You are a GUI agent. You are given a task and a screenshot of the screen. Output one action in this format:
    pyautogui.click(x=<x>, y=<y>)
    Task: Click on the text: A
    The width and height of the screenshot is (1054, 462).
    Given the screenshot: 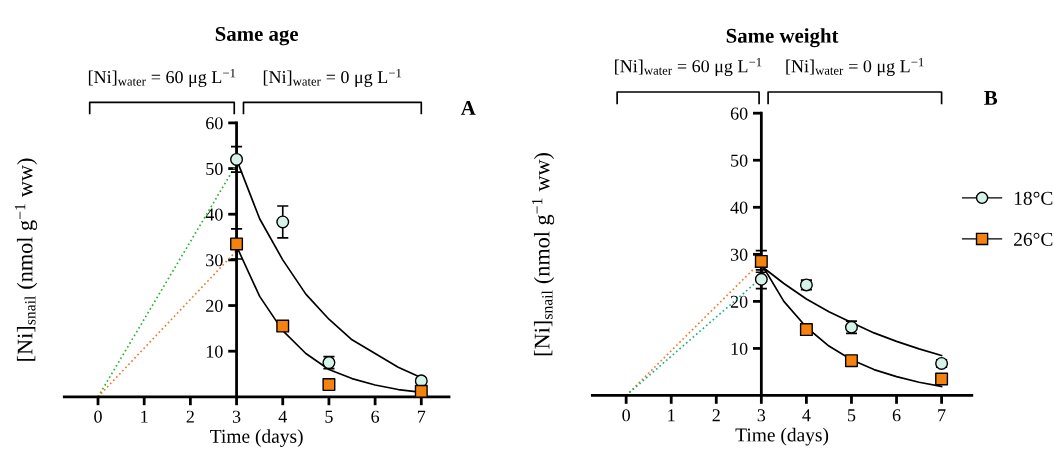 What is the action you would take?
    pyautogui.click(x=468, y=107)
    